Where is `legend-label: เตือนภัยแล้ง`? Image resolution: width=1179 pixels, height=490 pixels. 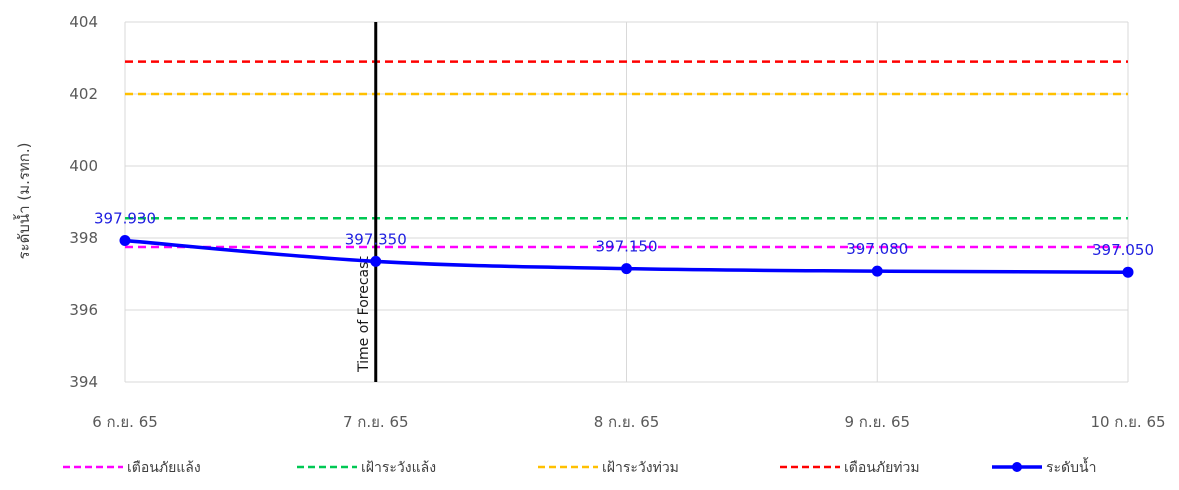 legend-label: เตือนภัยแล้ง is located at coordinates (164, 468).